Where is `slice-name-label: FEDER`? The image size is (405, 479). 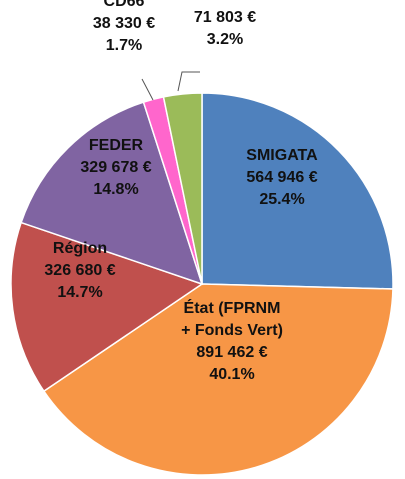
slice-name-label: FEDER is located at coordinates (116, 145).